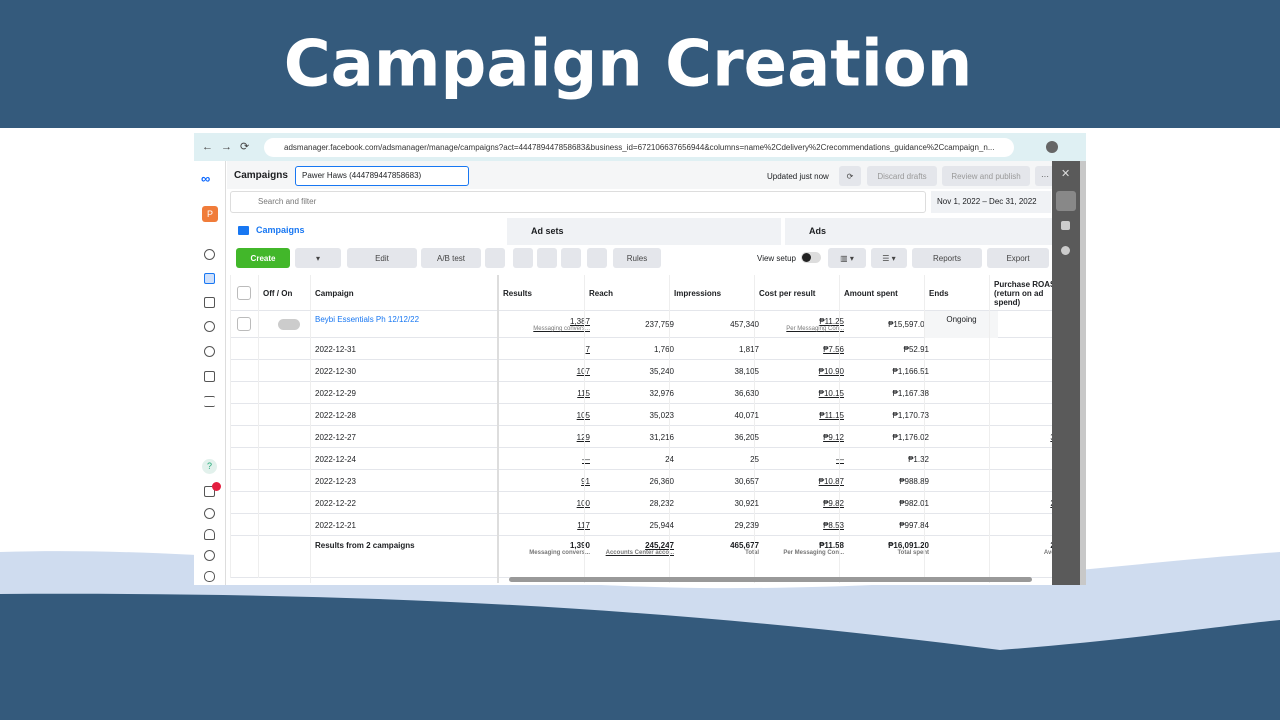  I want to click on table-cell: 4, so click(1025, 371).